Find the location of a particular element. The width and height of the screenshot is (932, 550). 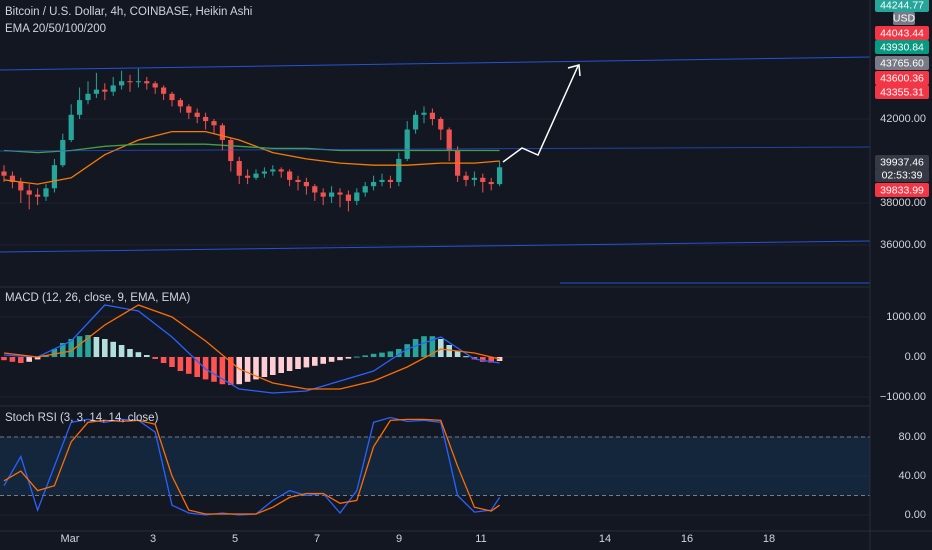

x-tick-label: 11 is located at coordinates (480, 539).